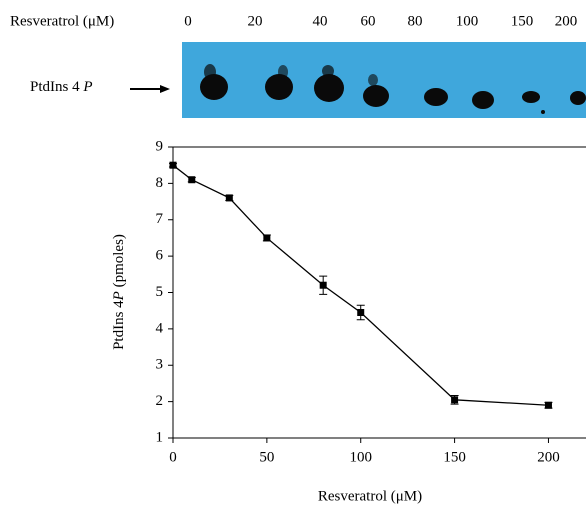  I want to click on x-tick-label: 200, so click(548, 457).